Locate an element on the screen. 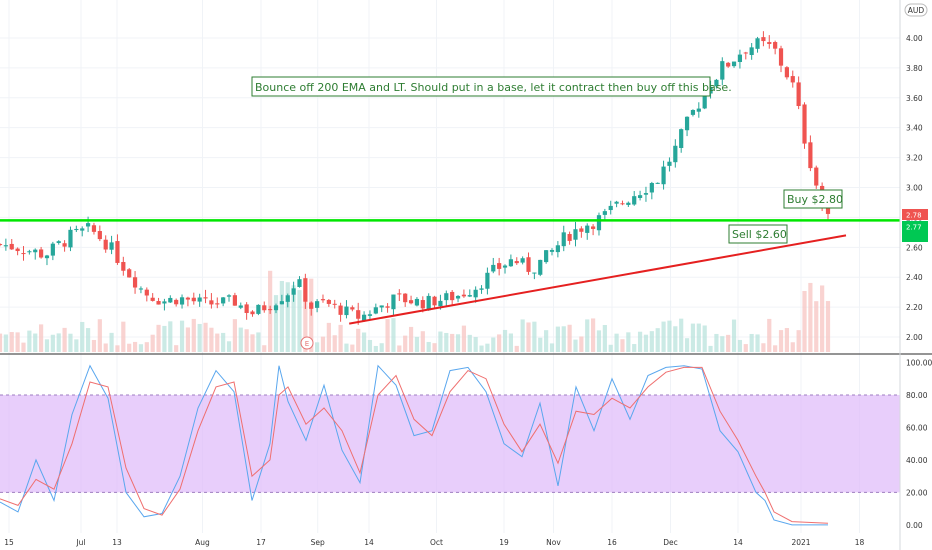 The image size is (932, 550). time-tick-label: 13 is located at coordinates (117, 542).